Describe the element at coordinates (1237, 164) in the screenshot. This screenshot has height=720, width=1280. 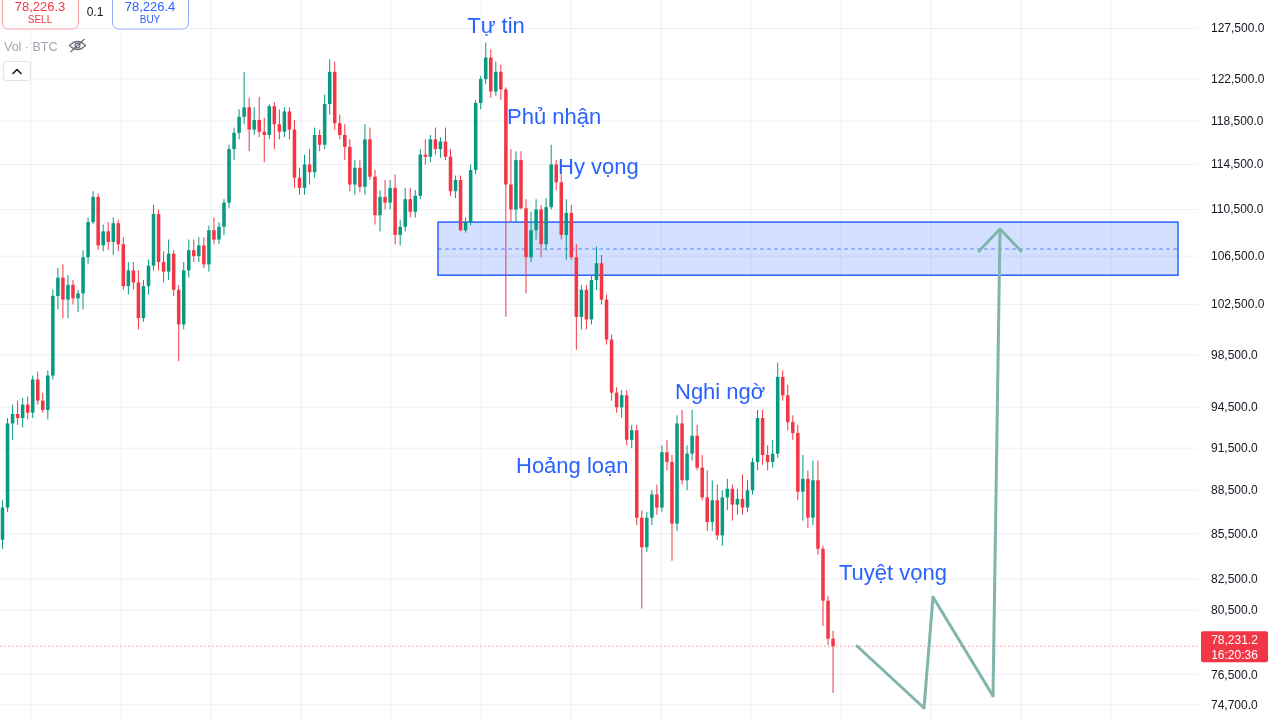
I see `y-tick-label: 114,500.0` at that location.